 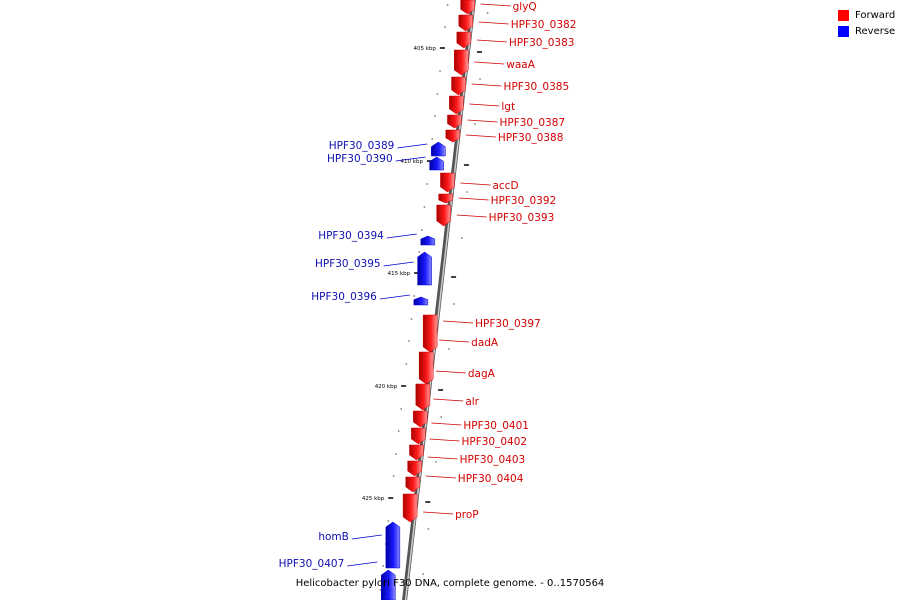 What do you see at coordinates (337, 579) in the screenshot?
I see `gene-hpf30_0407: HPF30_0407` at bounding box center [337, 579].